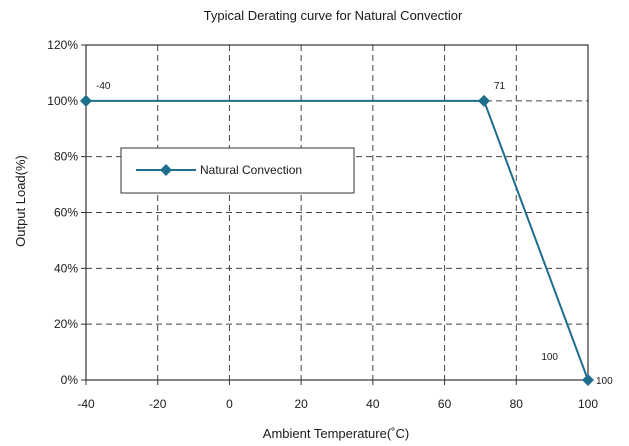 The width and height of the screenshot is (629, 446). I want to click on y-tick-label: 120%, so click(62, 45).